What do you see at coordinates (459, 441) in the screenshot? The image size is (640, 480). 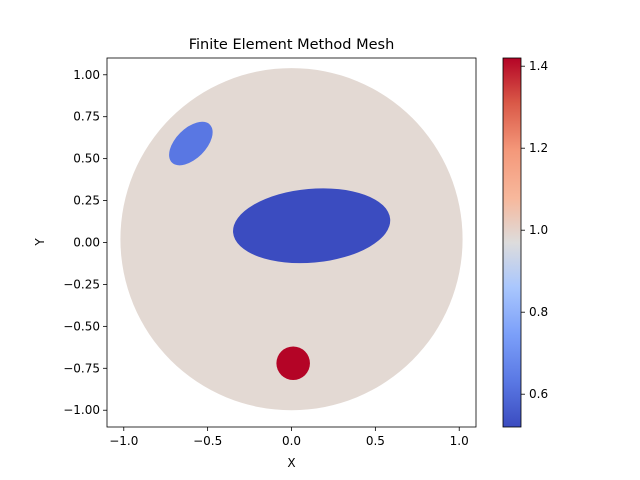 I see `x-tick-label: 1.0` at bounding box center [459, 441].